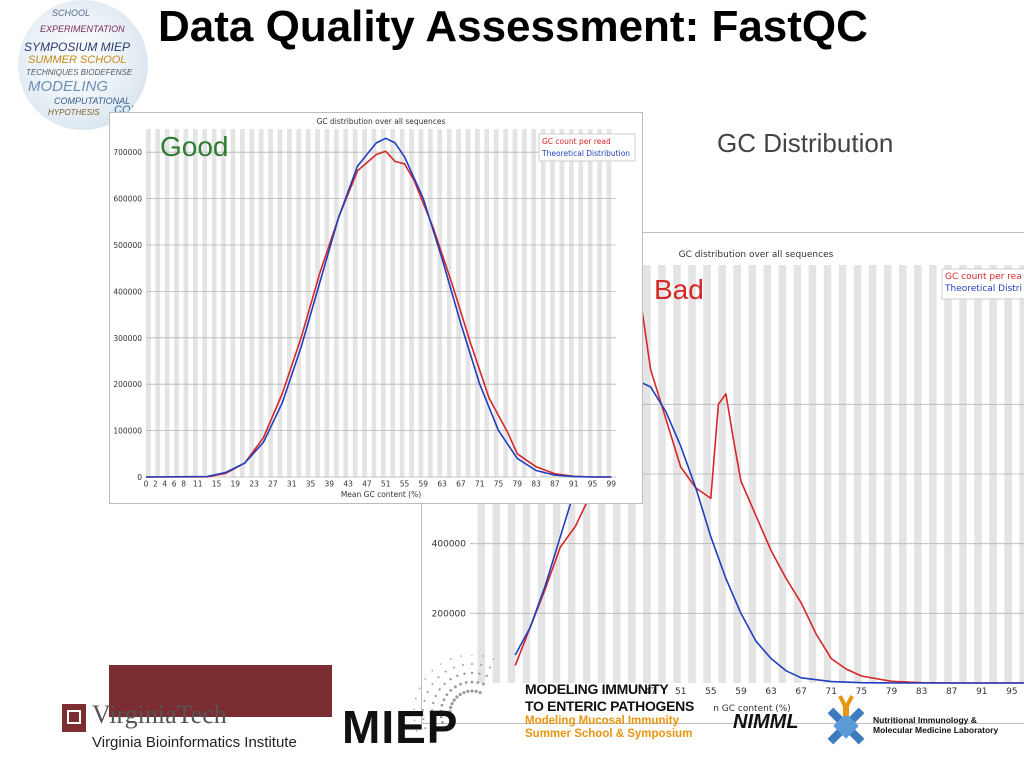 The height and width of the screenshot is (768, 1024). Describe the element at coordinates (127, 384) in the screenshot. I see `y-tick-label: 200000` at that location.